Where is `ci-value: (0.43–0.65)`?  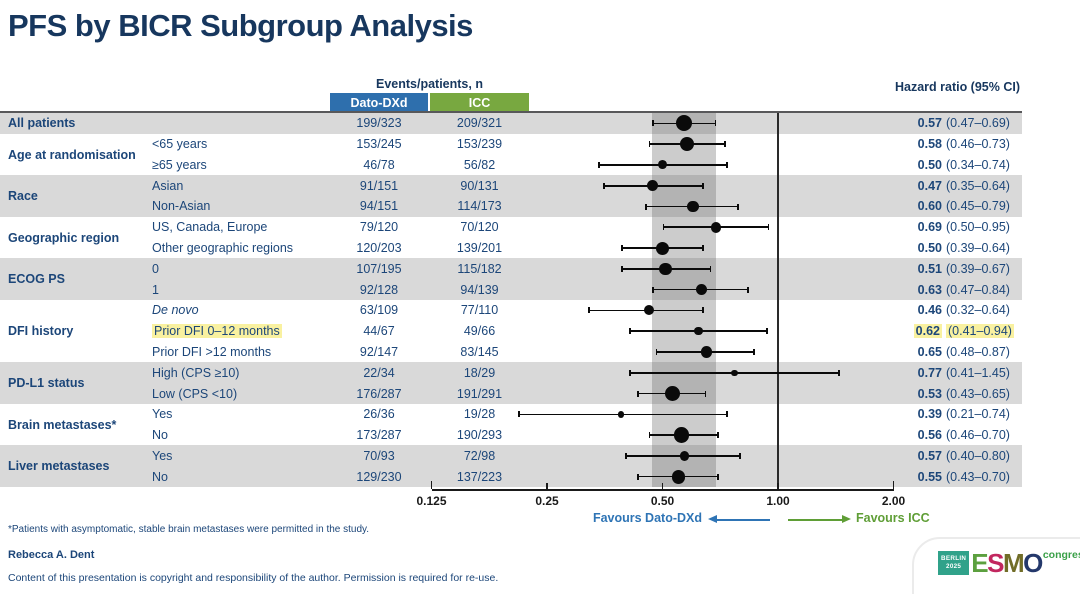 ci-value: (0.43–0.65) is located at coordinates (978, 393).